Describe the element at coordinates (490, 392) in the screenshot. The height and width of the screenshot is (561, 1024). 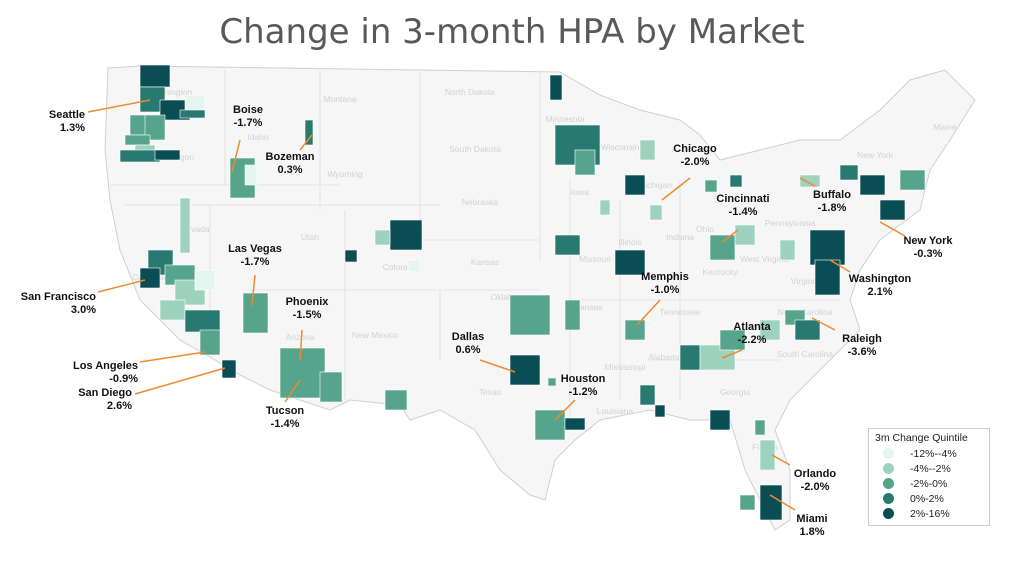
I see `state-label: Texas` at that location.